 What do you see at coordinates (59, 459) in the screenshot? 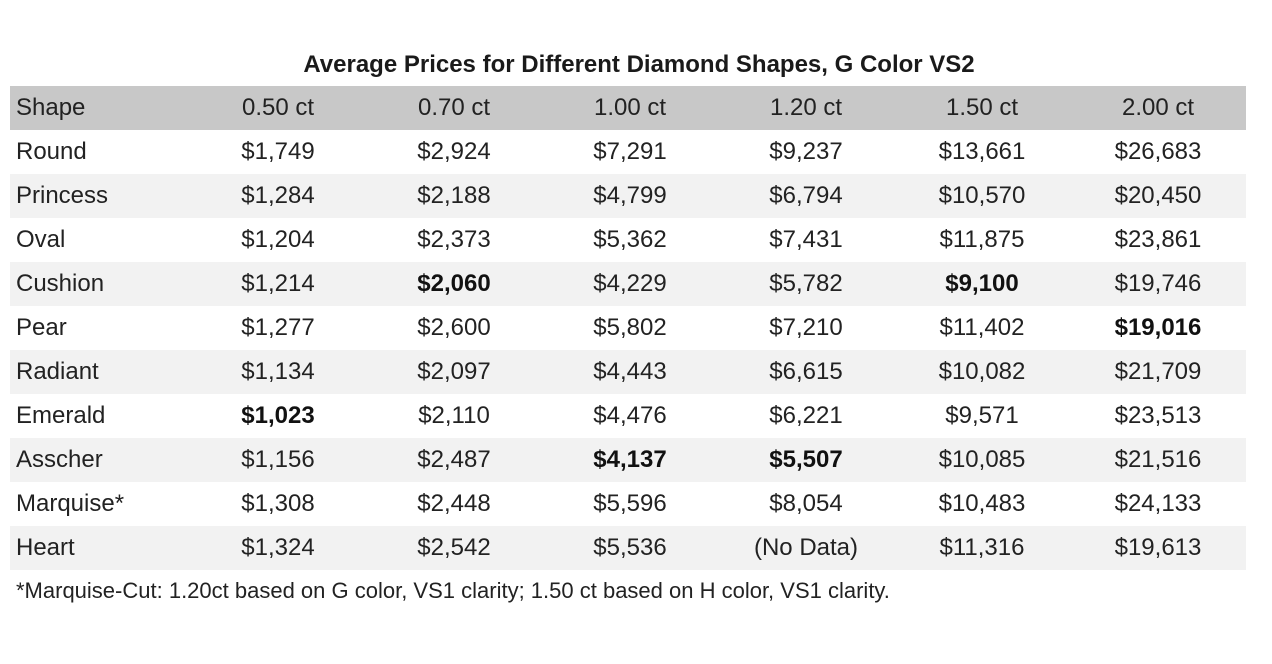
I see `shape-cell: Asscher` at bounding box center [59, 459].